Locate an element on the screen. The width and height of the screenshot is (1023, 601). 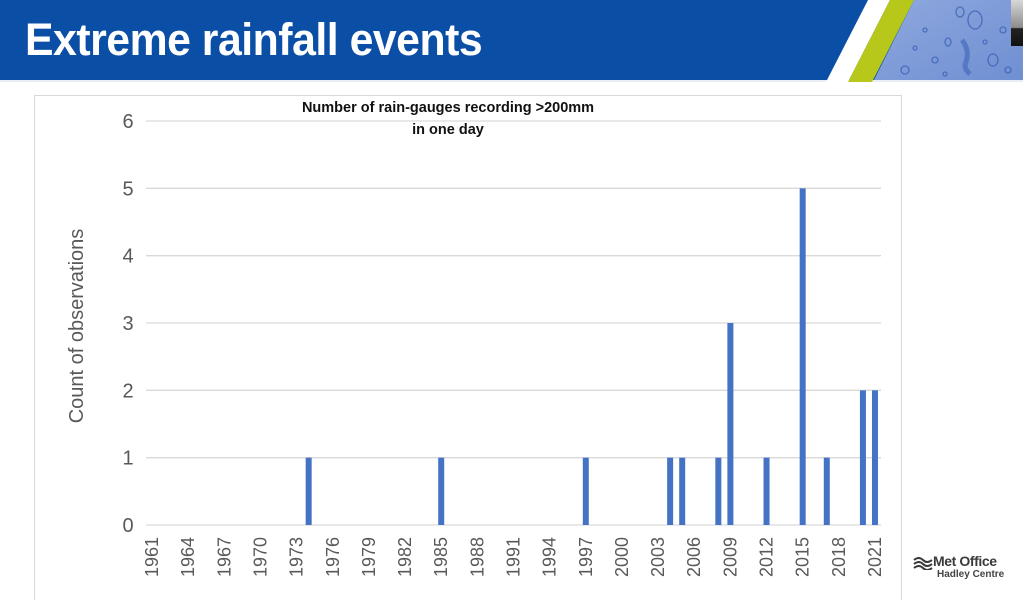
bar-1974 is located at coordinates (308, 491).